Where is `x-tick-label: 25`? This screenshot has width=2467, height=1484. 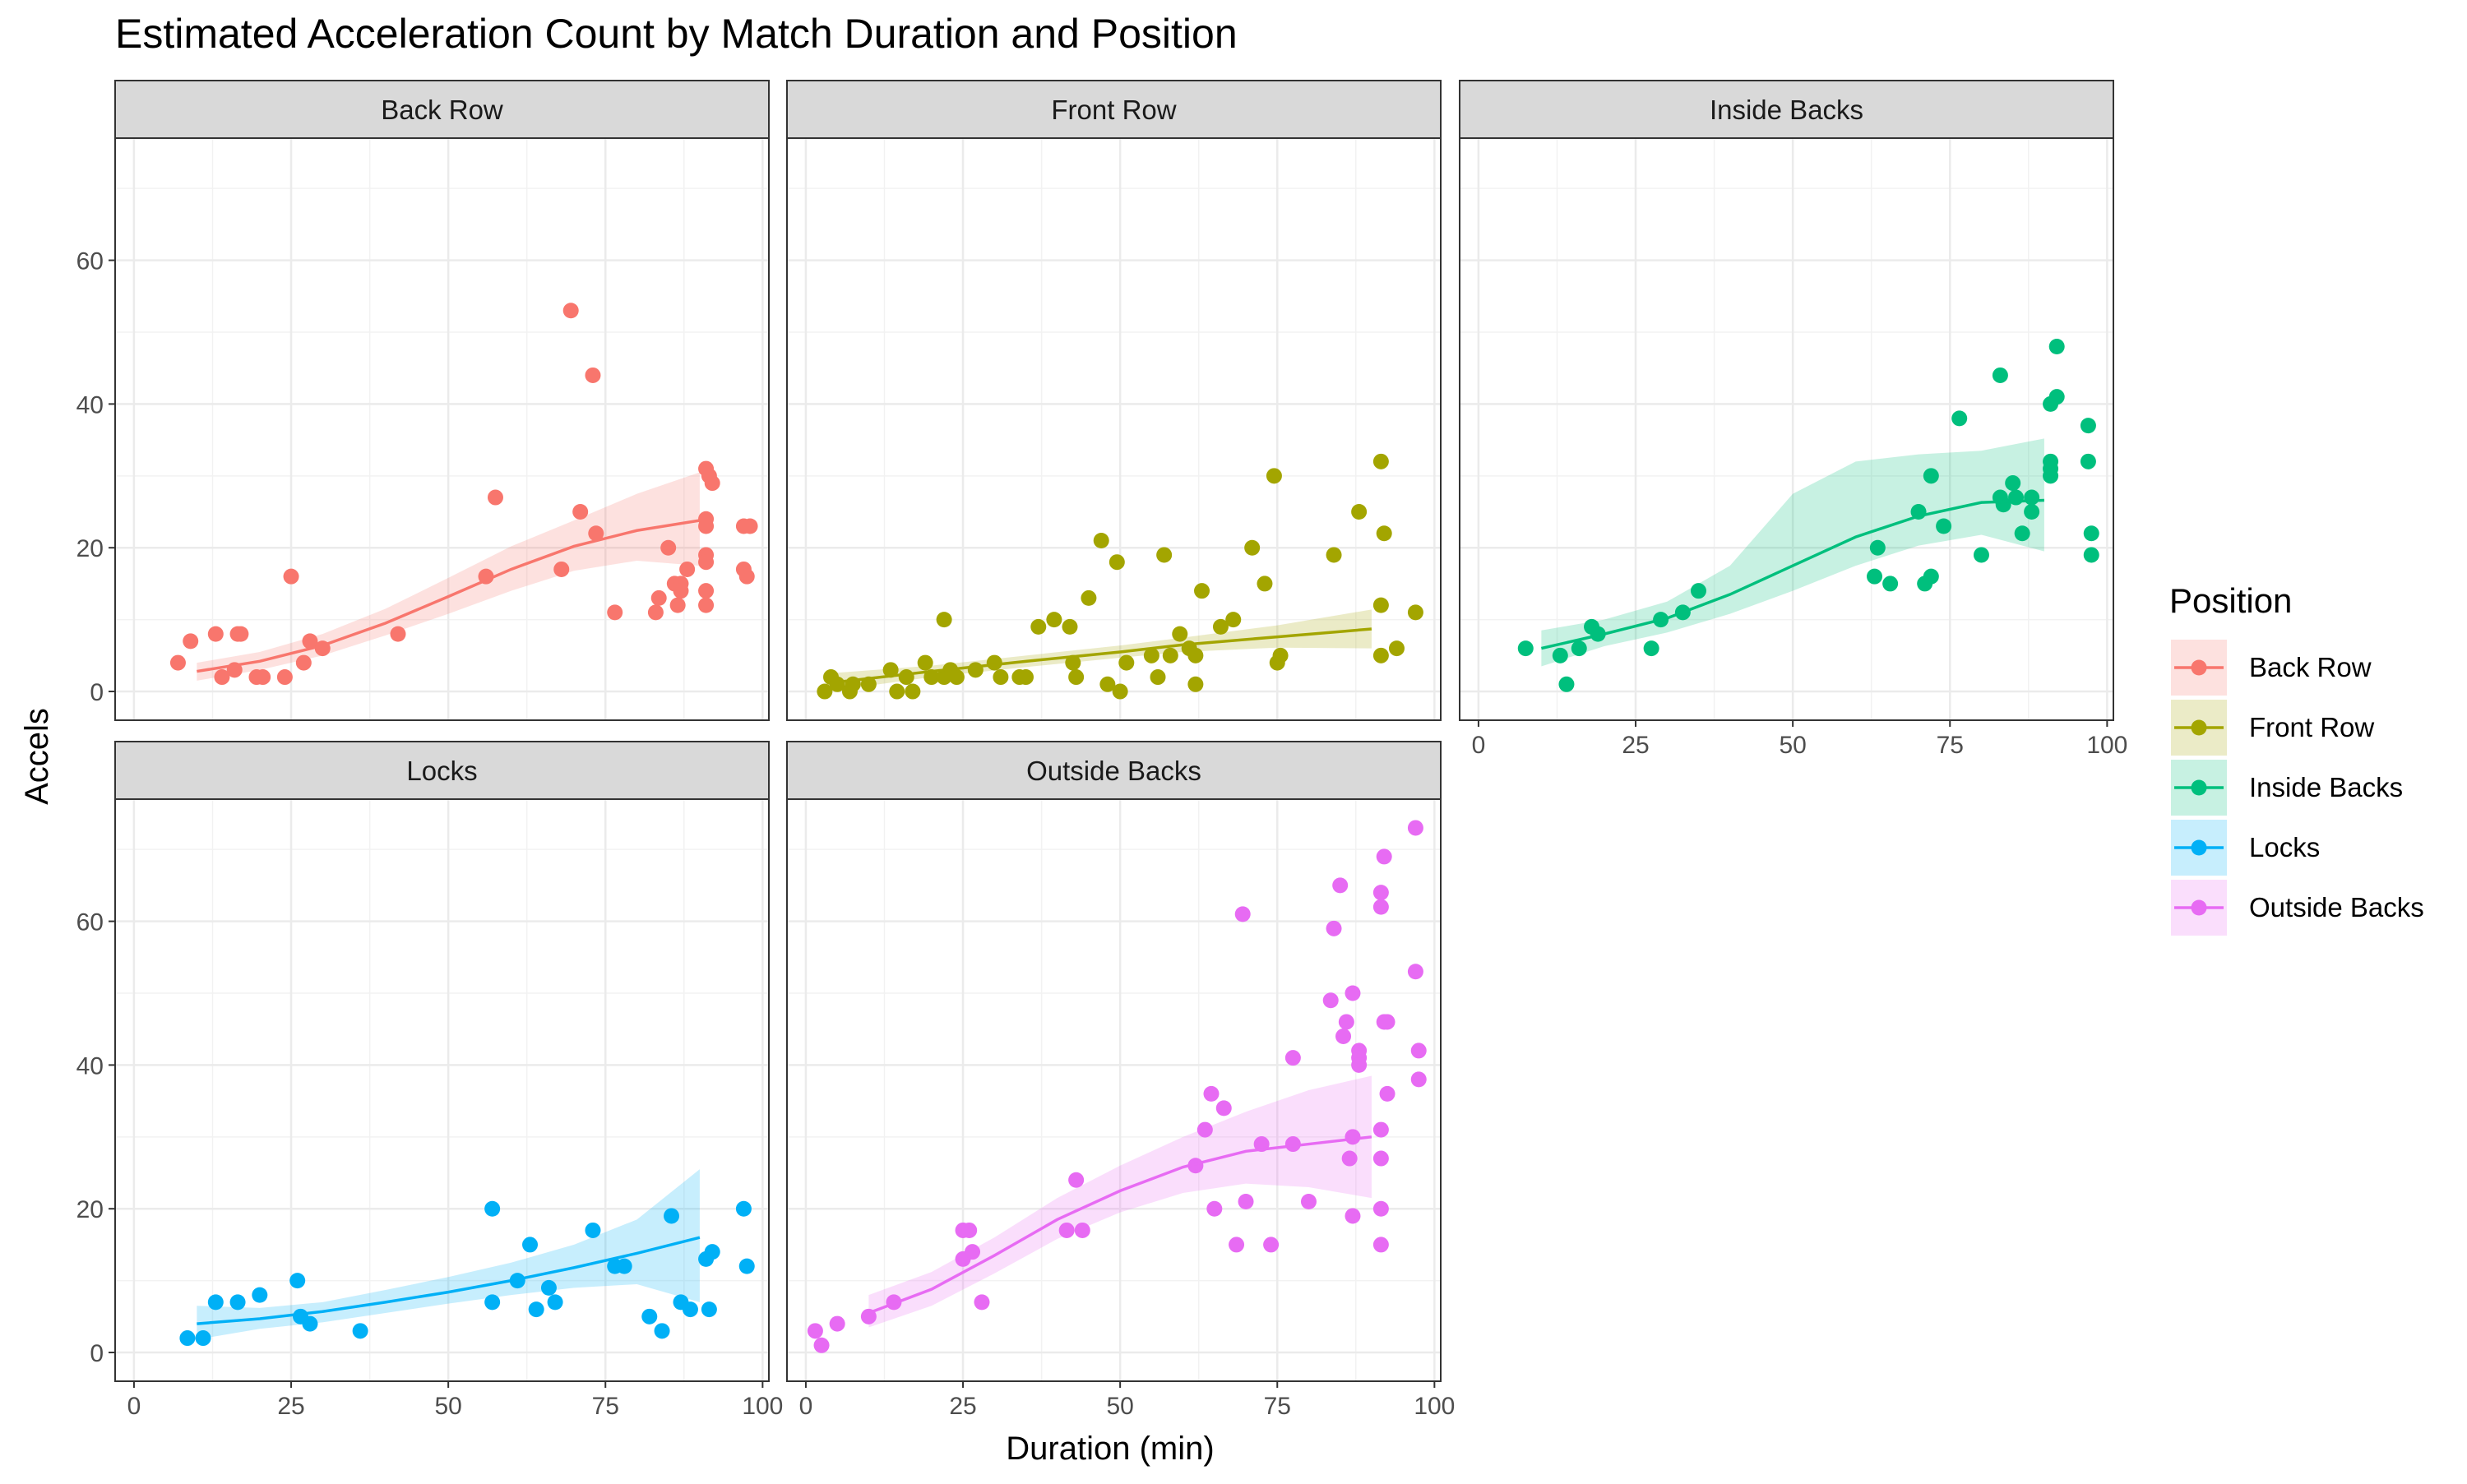
x-tick-label: 25 is located at coordinates (962, 1406).